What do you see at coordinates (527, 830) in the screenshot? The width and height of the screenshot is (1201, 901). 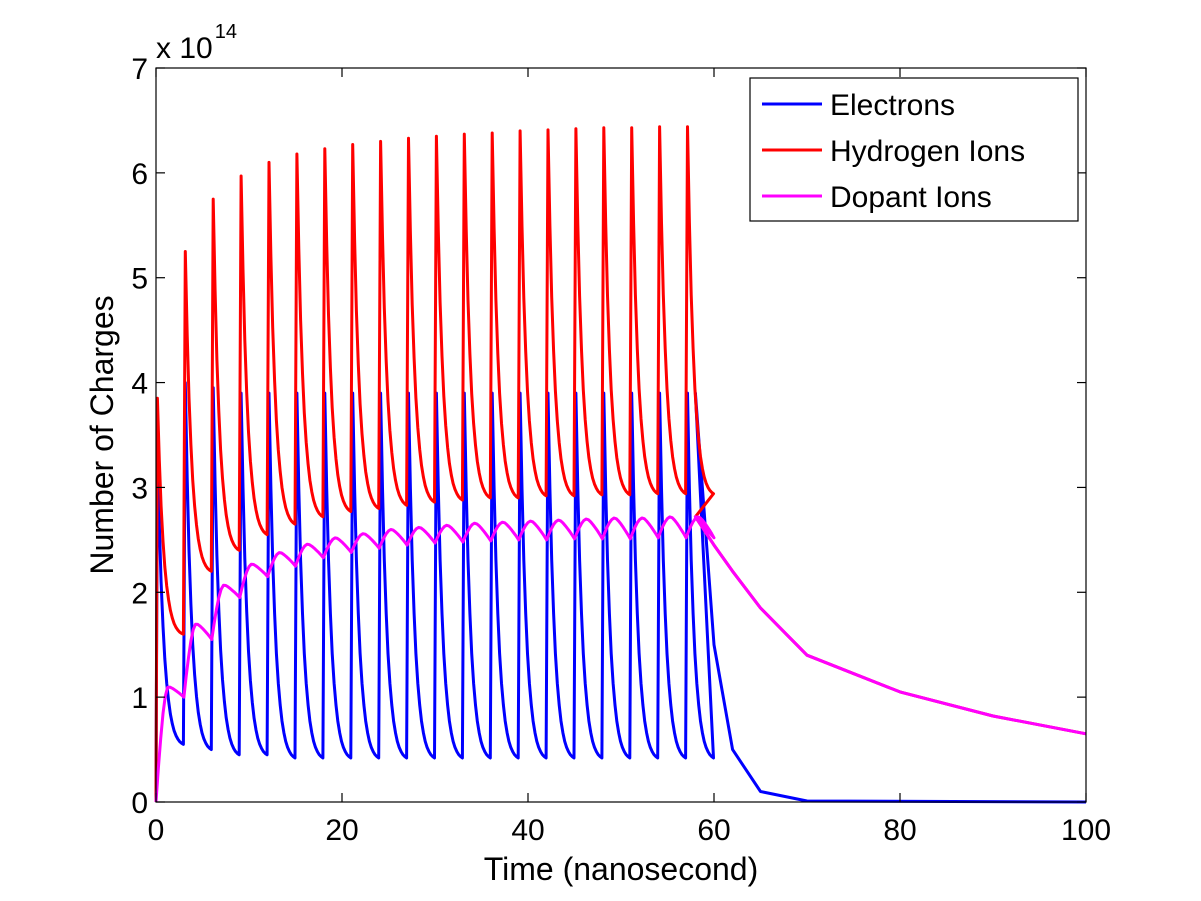 I see `x-tick-label: 40` at bounding box center [527, 830].